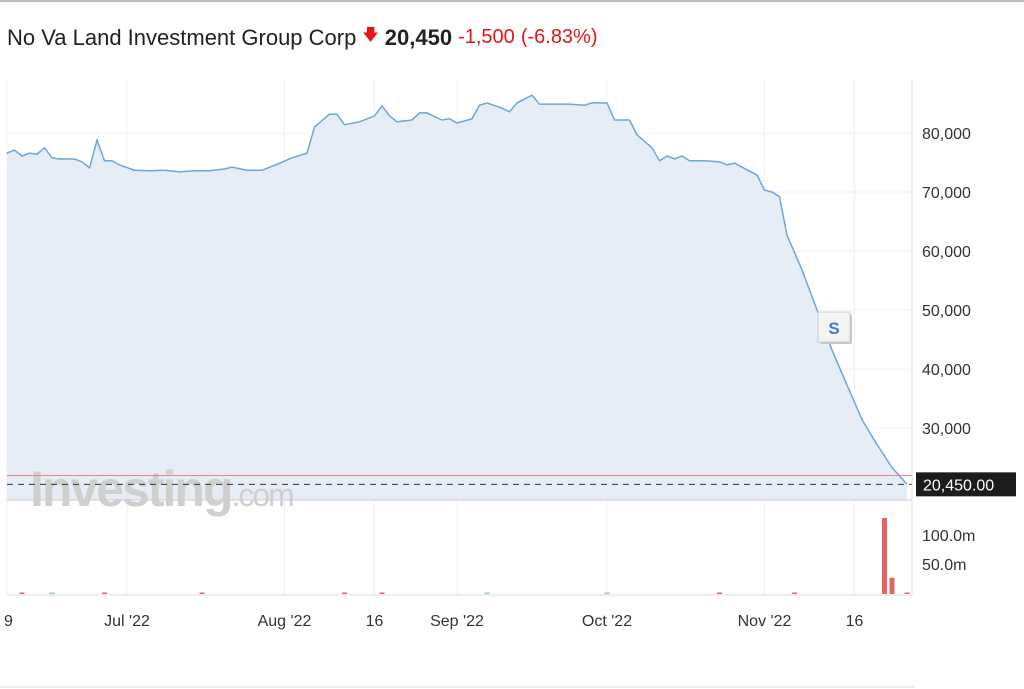  I want to click on signal-marker-box, so click(834, 327).